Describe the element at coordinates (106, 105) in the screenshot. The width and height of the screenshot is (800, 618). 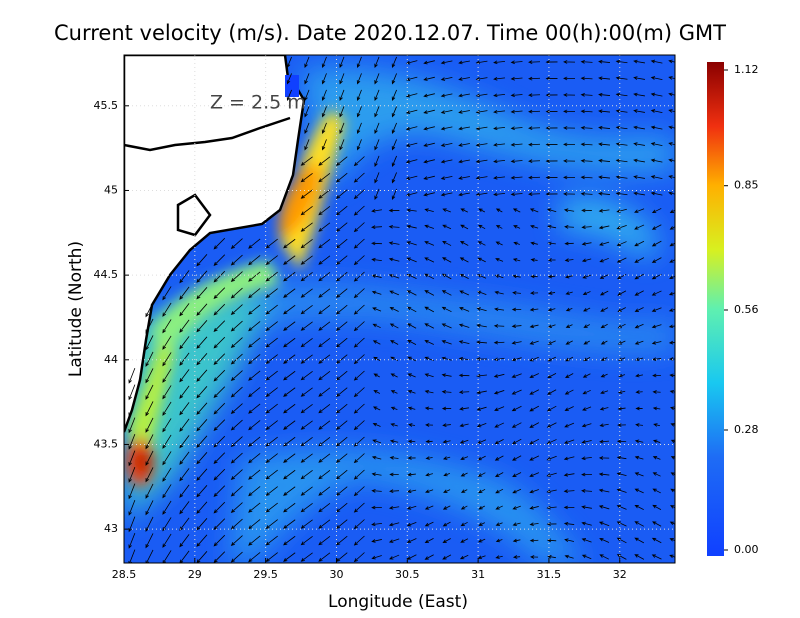
I see `y-tick-label: 45.5` at that location.